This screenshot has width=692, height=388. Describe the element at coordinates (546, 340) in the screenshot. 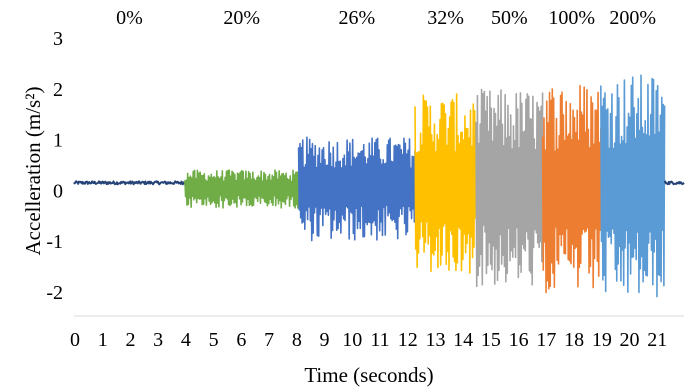

I see `x-tick-label: 17` at that location.